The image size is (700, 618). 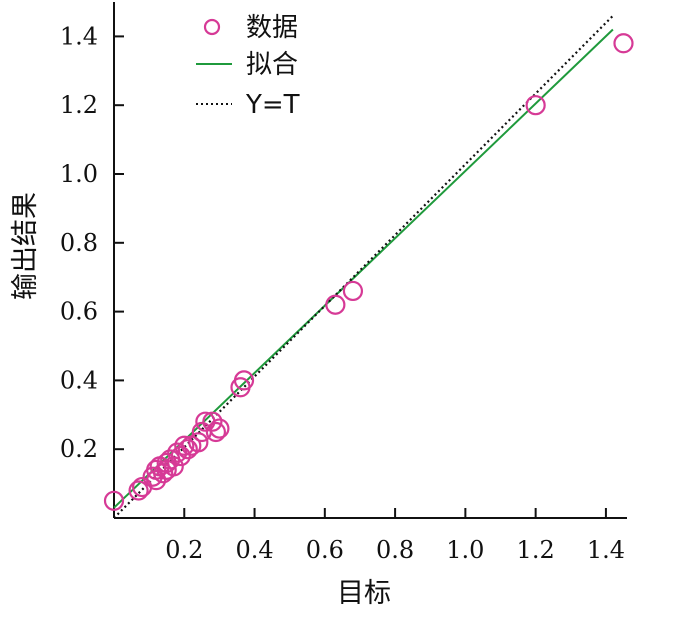 What do you see at coordinates (79, 449) in the screenshot?
I see `y-tick-label: 0.2` at bounding box center [79, 449].